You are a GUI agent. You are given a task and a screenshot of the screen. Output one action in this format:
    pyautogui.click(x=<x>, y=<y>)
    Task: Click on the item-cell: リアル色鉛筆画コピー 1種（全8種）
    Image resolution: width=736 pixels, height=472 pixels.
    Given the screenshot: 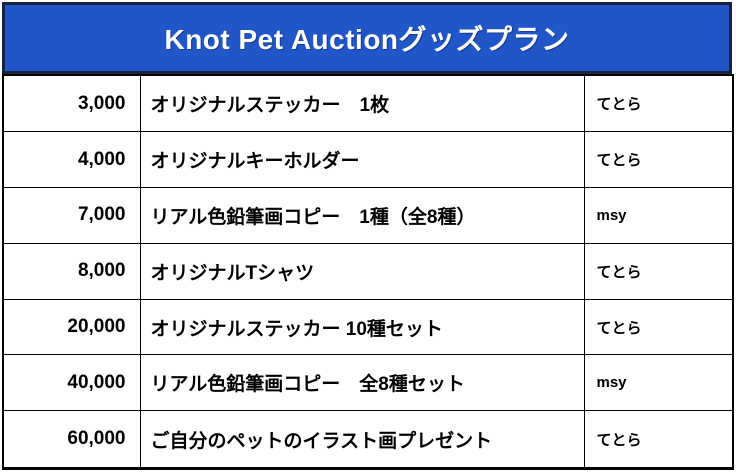 What is the action you would take?
    pyautogui.click(x=362, y=215)
    